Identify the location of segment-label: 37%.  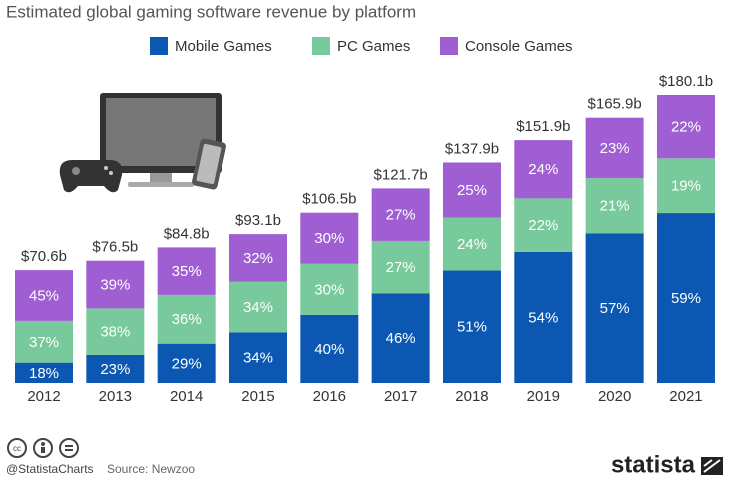
(44, 342).